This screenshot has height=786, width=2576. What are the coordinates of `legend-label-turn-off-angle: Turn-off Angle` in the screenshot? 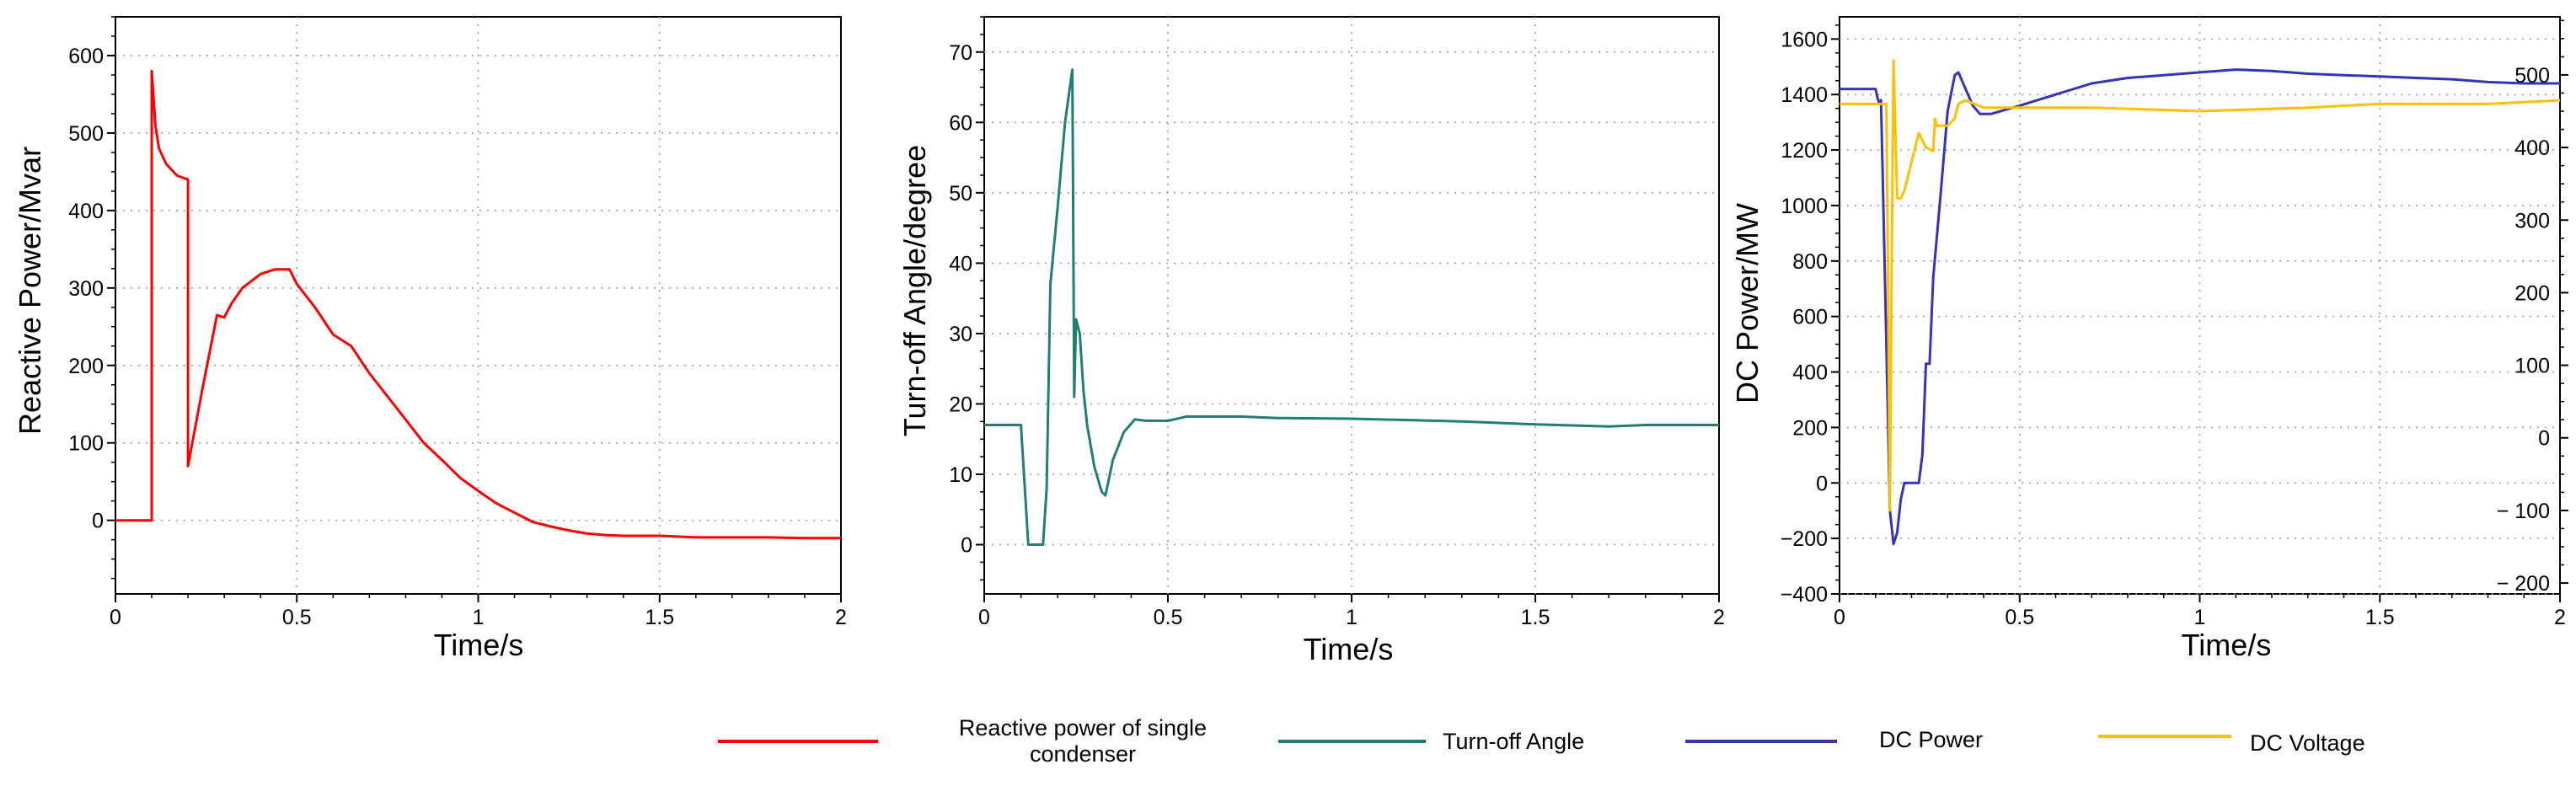 It's located at (1513, 741).